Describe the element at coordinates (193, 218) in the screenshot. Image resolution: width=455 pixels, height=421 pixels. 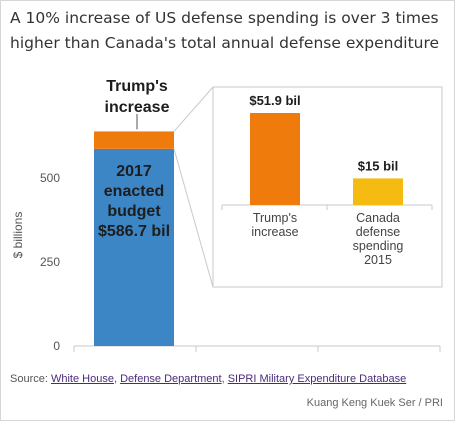
I see `zoom-line-bottom` at that location.